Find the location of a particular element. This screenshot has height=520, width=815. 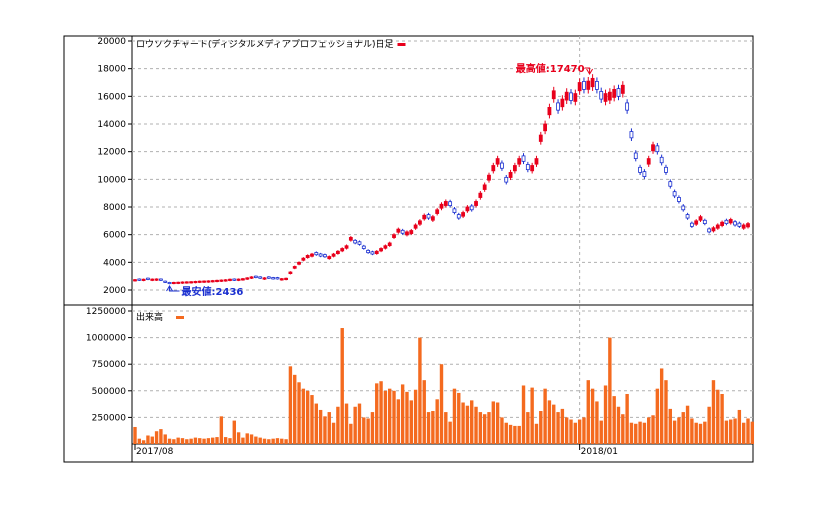

volume-axis: 1250000 1000000 750000 500000 250000 is located at coordinates (109, 365).